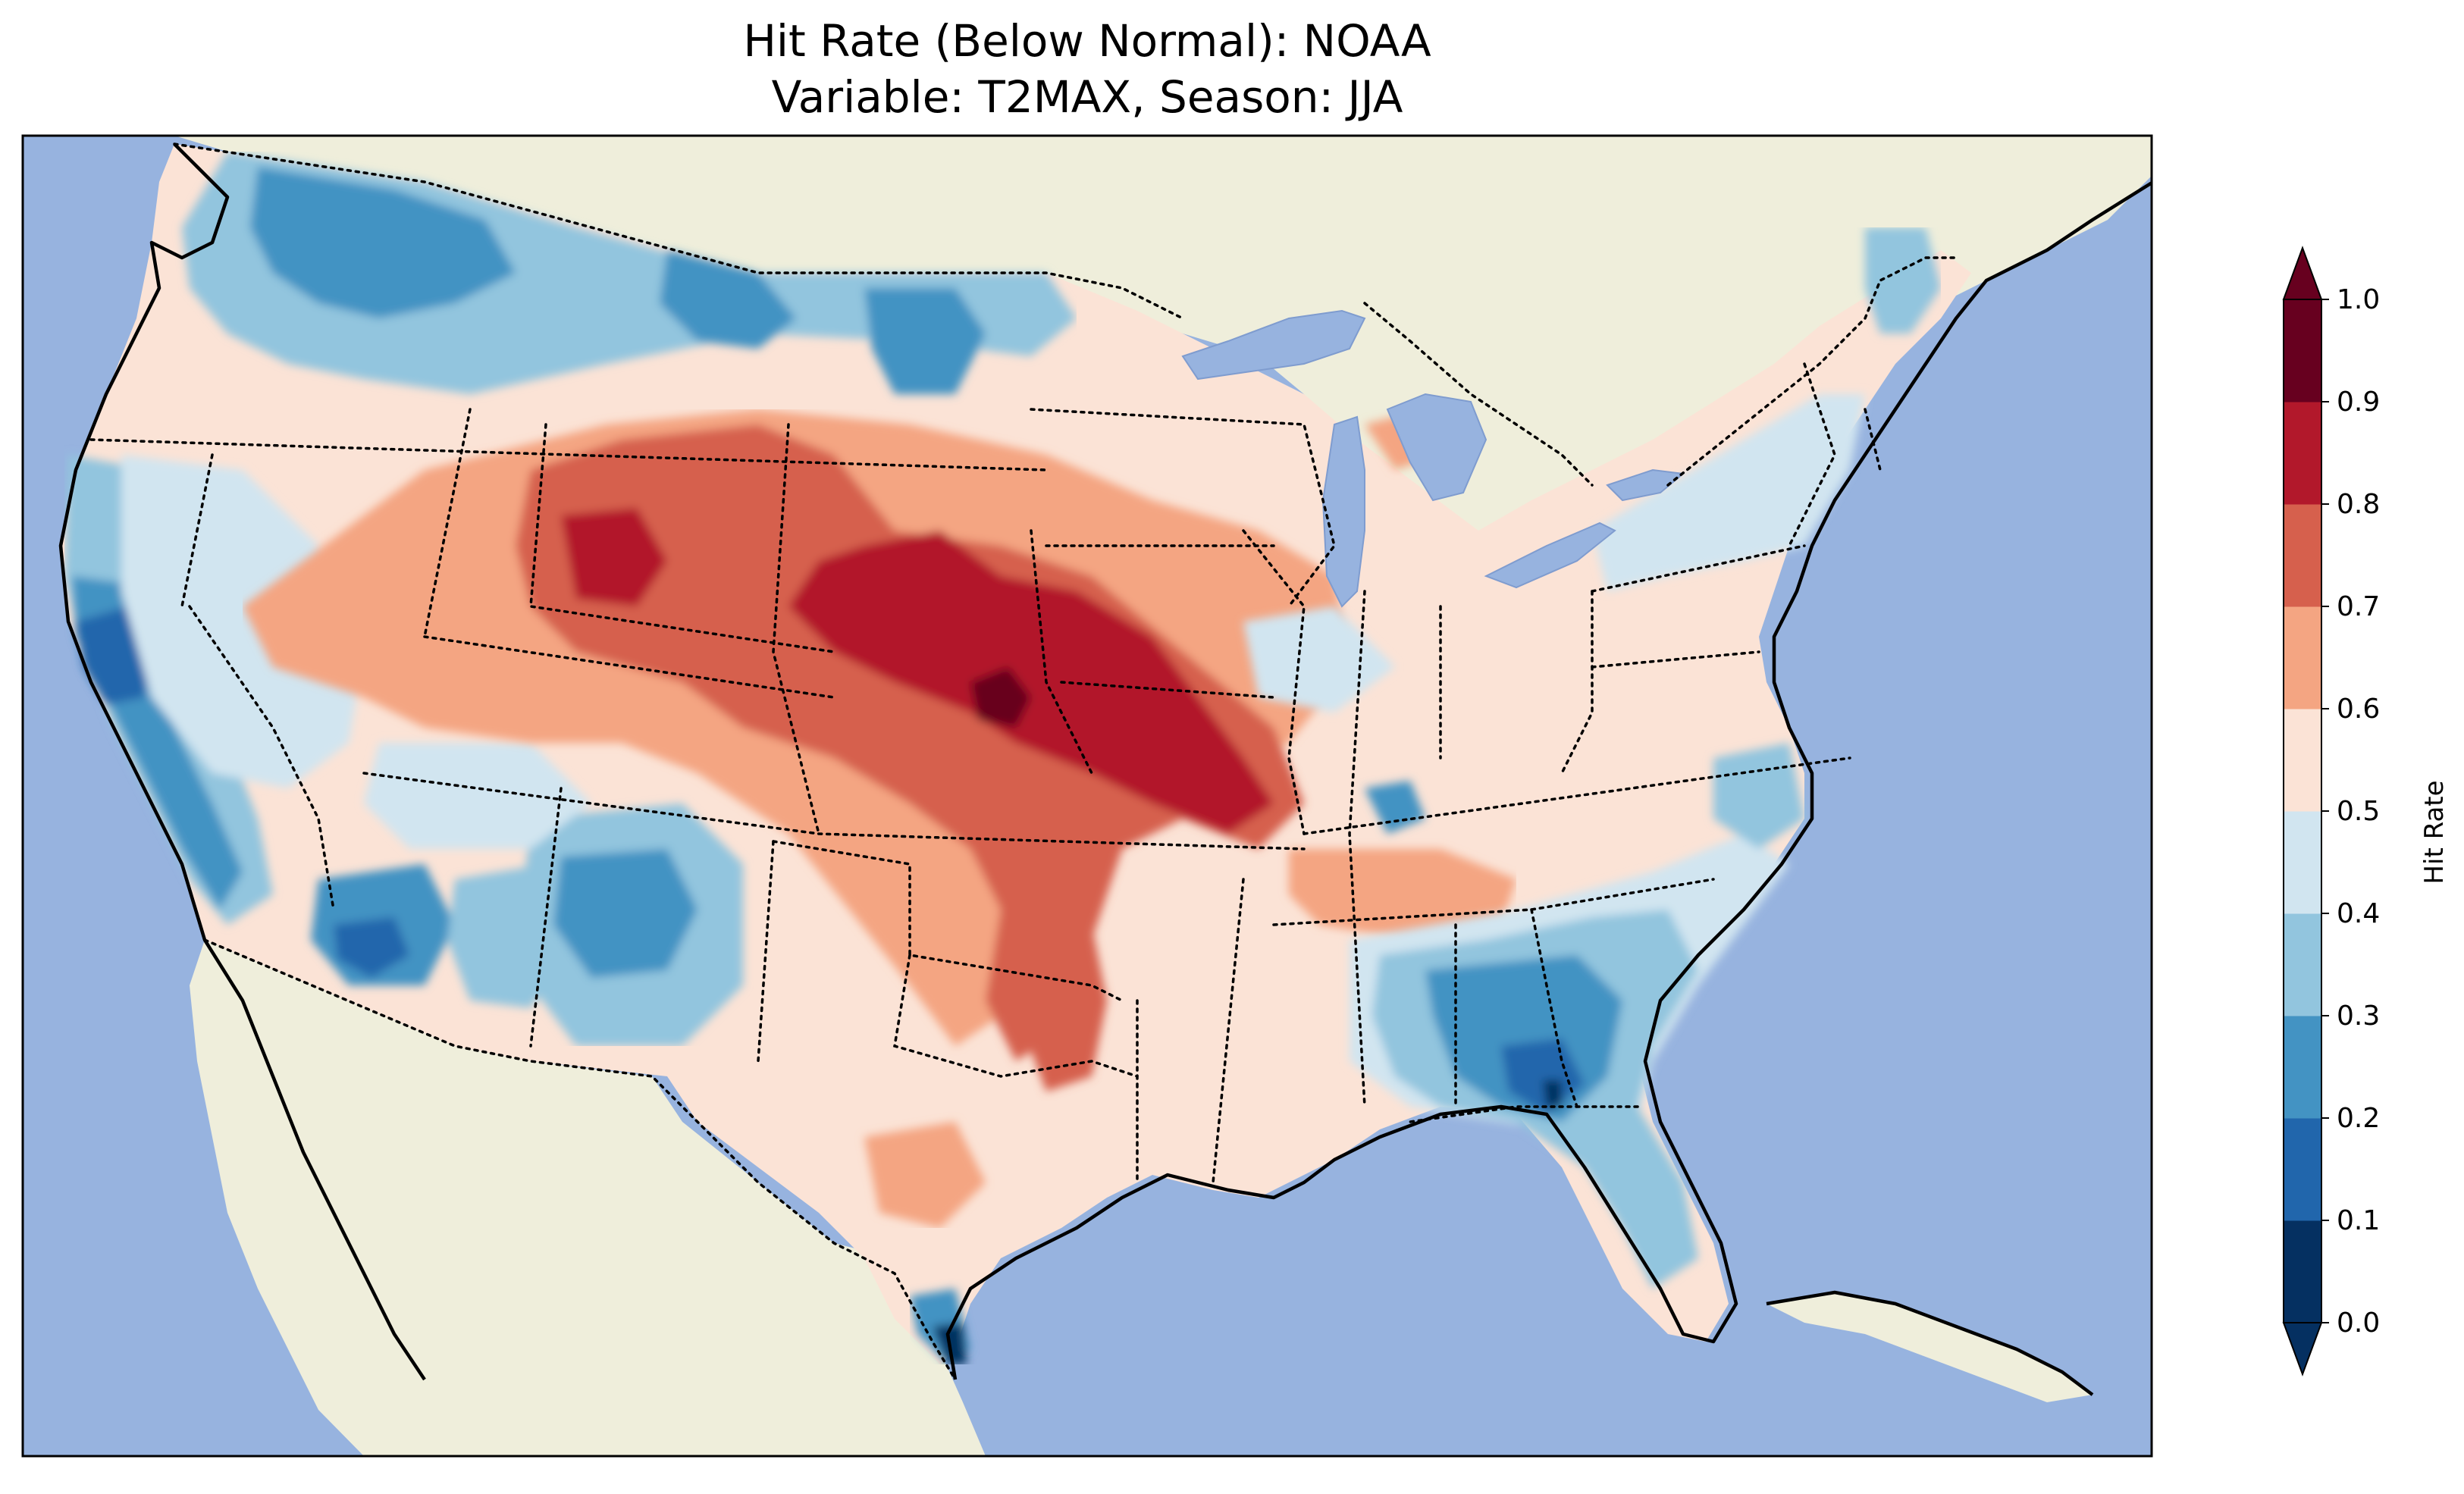 Image resolution: width=2464 pixels, height=1494 pixels. What do you see at coordinates (2358, 1323) in the screenshot?
I see `colorbar-tick-label: 0.0` at bounding box center [2358, 1323].